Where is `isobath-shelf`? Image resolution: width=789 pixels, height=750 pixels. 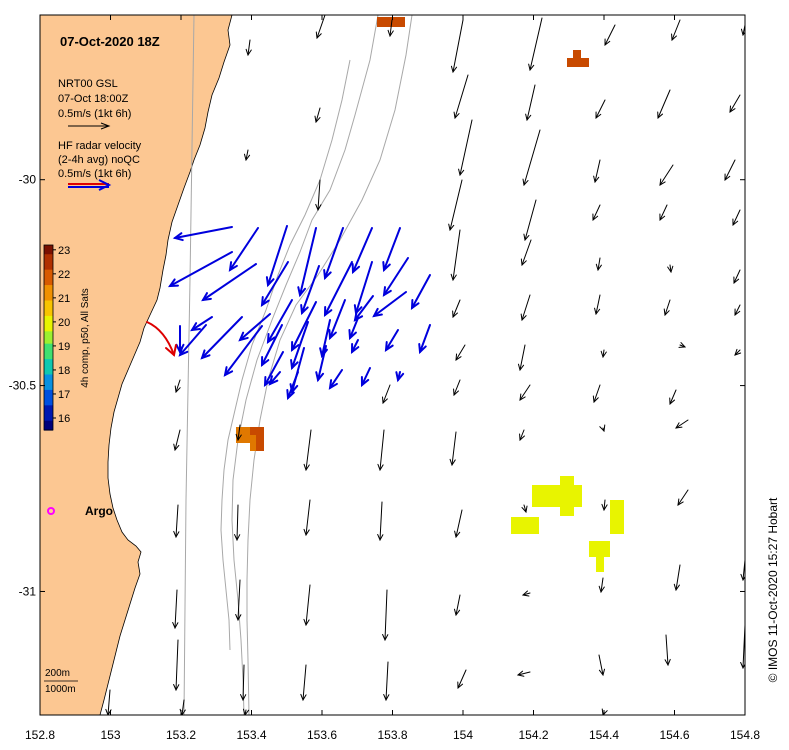 isobath-shelf is located at coordinates (189, 365).